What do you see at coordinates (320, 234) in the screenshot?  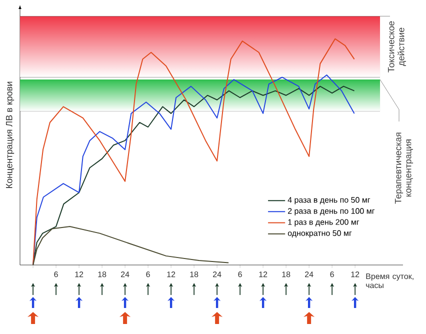 I see `legend-label: однократно 50 мг` at bounding box center [320, 234].